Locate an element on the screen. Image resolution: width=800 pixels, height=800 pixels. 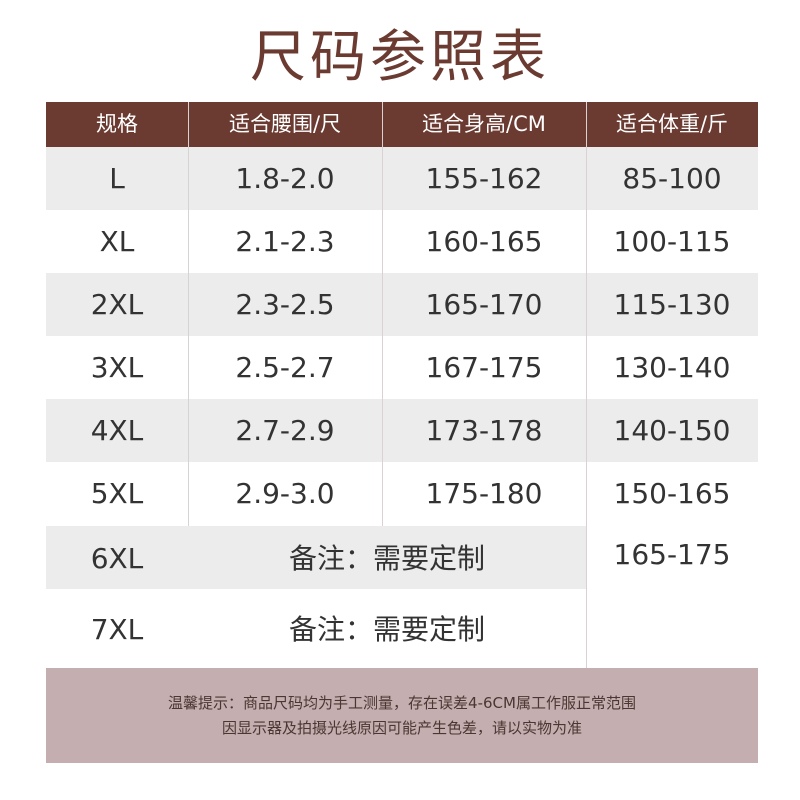
table-row: 3XL 2.5-2.7 167-175 130-140 is located at coordinates (402, 367).